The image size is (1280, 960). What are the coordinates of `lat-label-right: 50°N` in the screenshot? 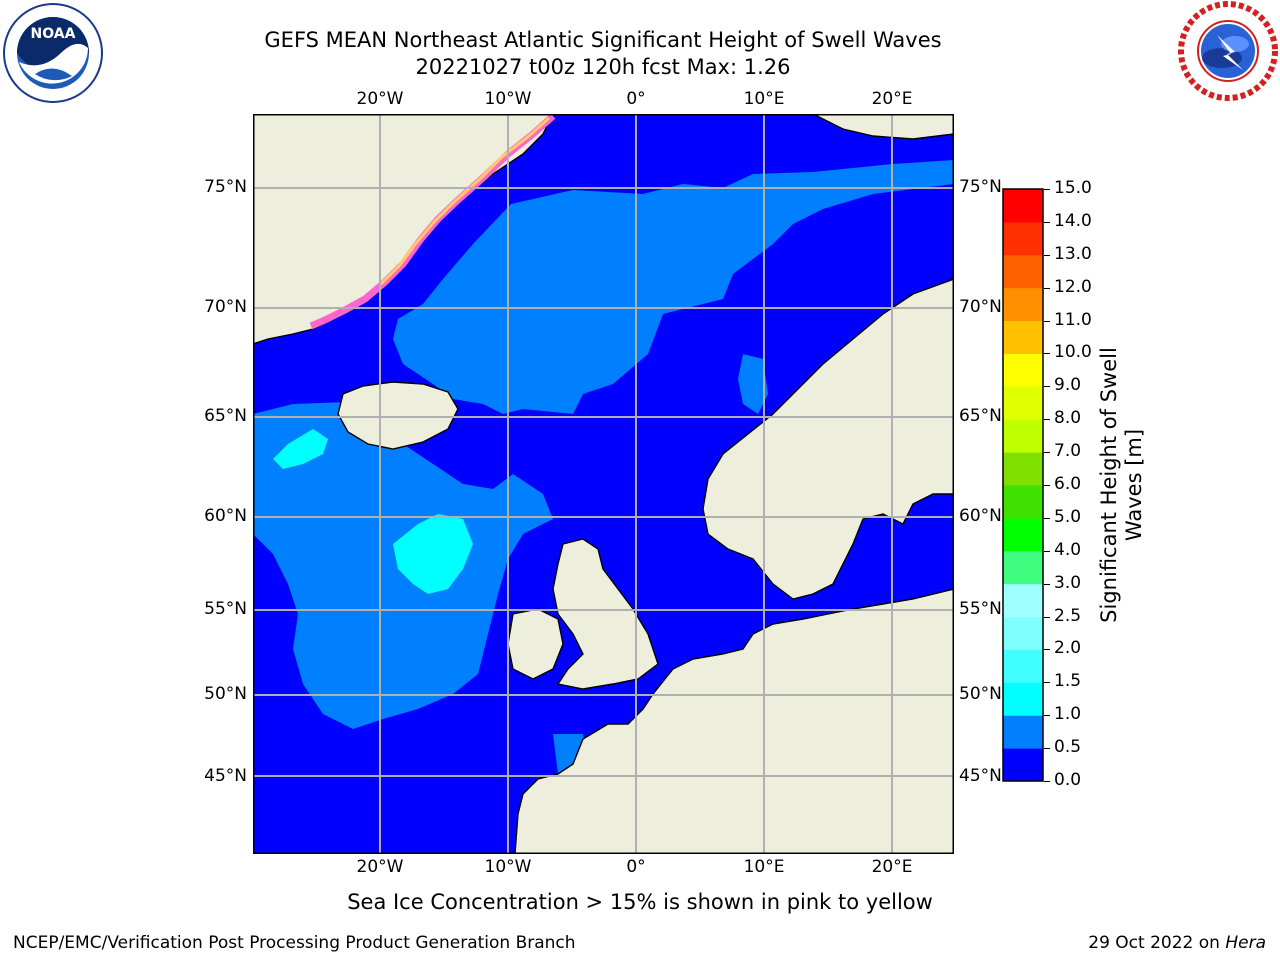 It's located at (980, 694).